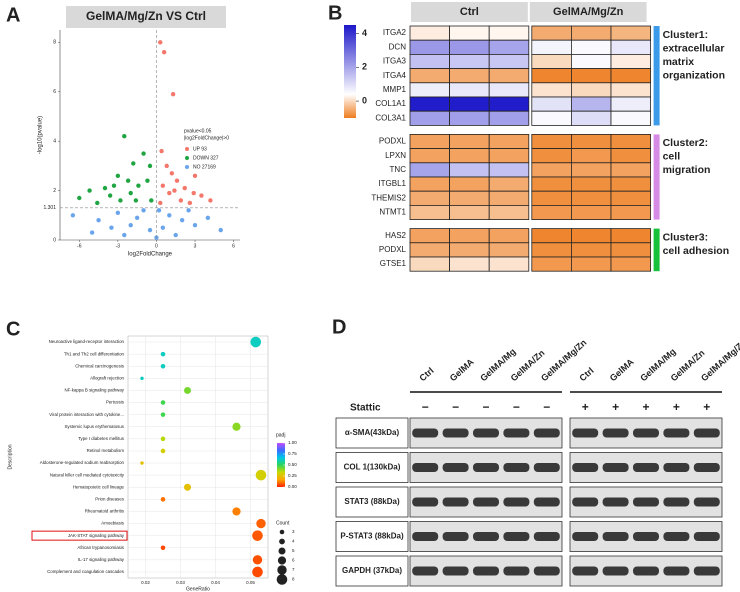  Describe the element at coordinates (588, 12) in the screenshot. I see `group-label: GelMA/Mg/Zn` at that location.